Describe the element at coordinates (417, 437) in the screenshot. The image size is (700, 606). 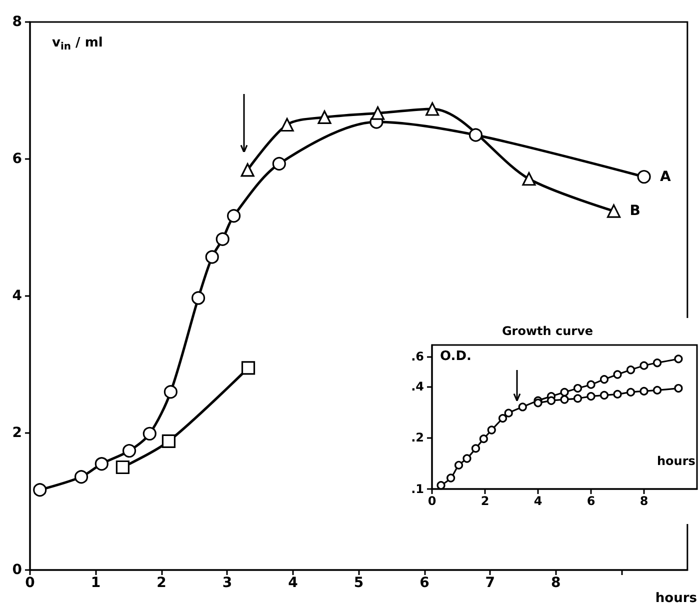
I see `y-tick-label: .2` at that location.